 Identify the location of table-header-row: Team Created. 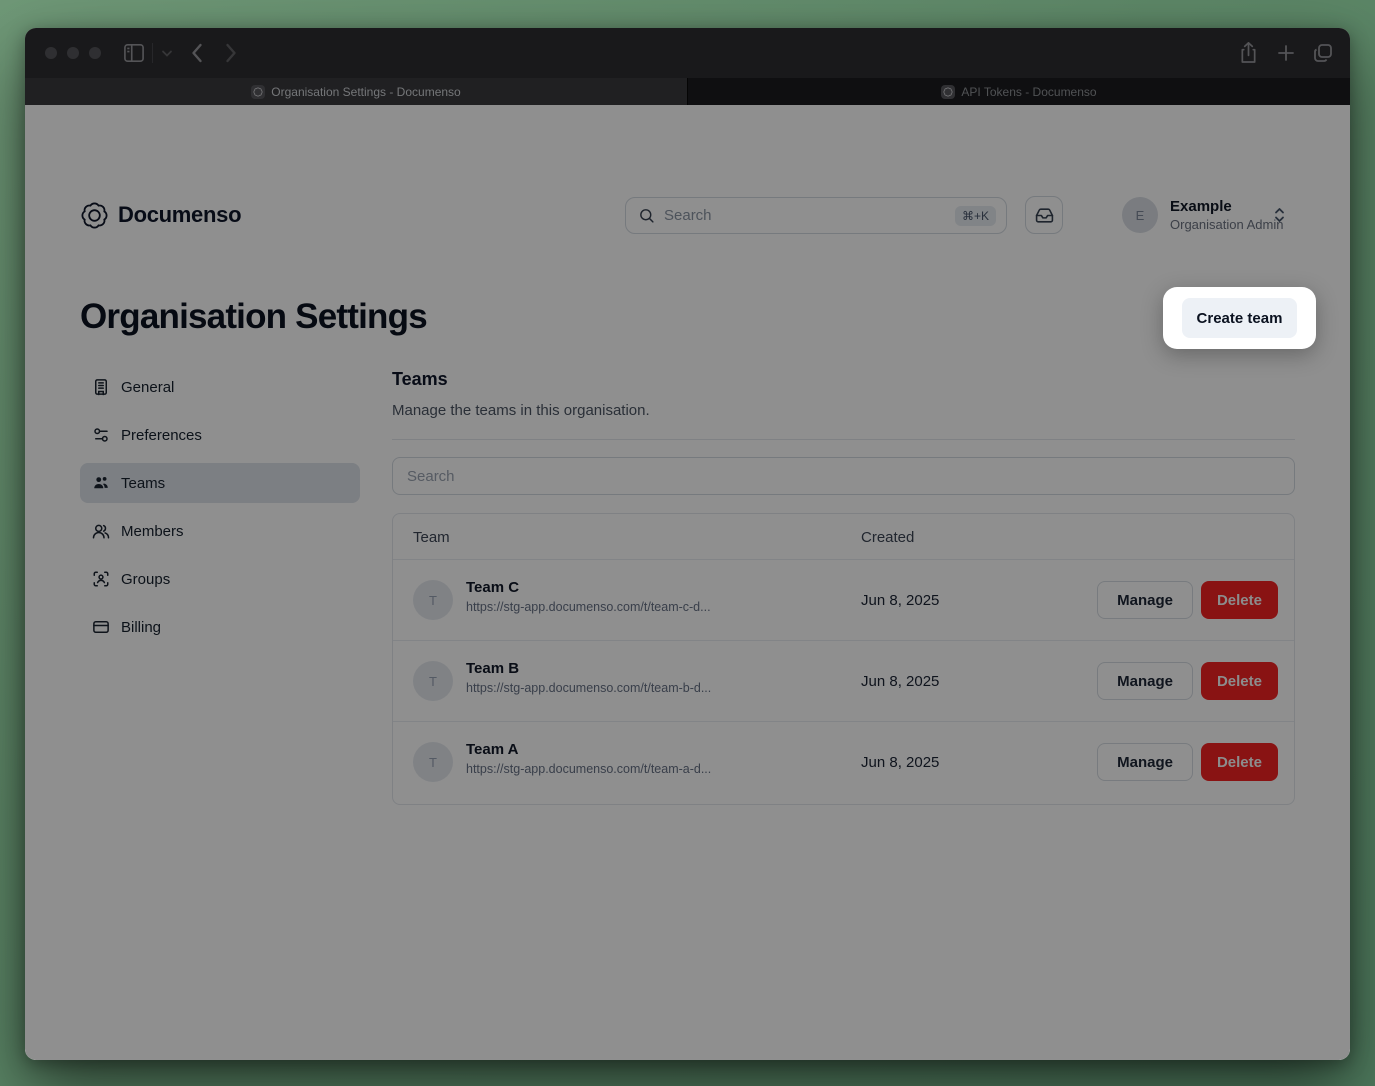
(843, 537).